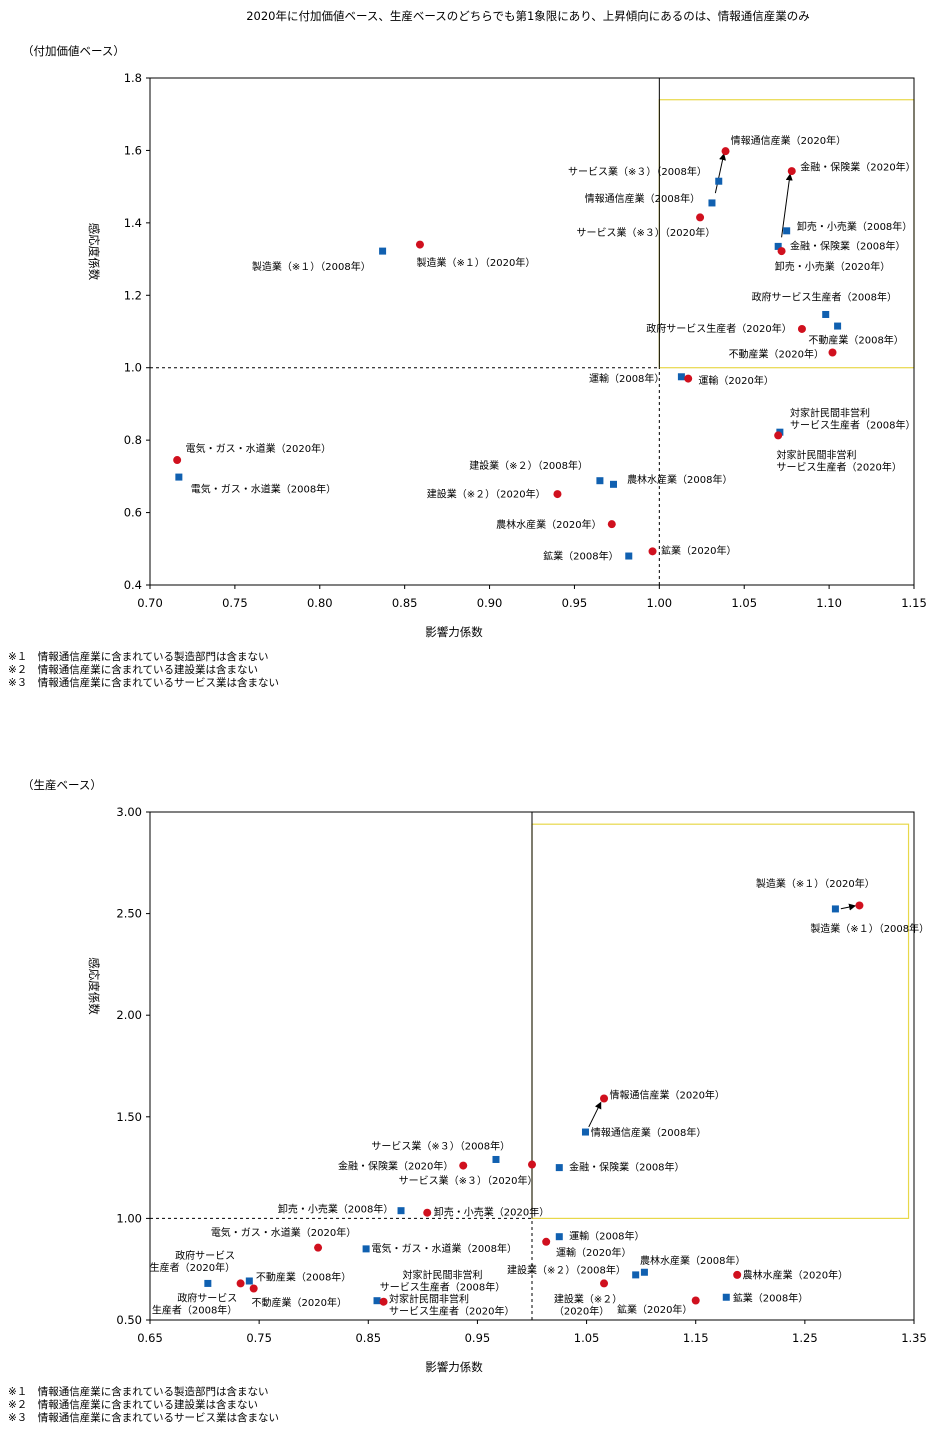 The height and width of the screenshot is (1436, 936). What do you see at coordinates (62, 785) in the screenshot?
I see `panel-subtitle: （生産ベース）` at bounding box center [62, 785].